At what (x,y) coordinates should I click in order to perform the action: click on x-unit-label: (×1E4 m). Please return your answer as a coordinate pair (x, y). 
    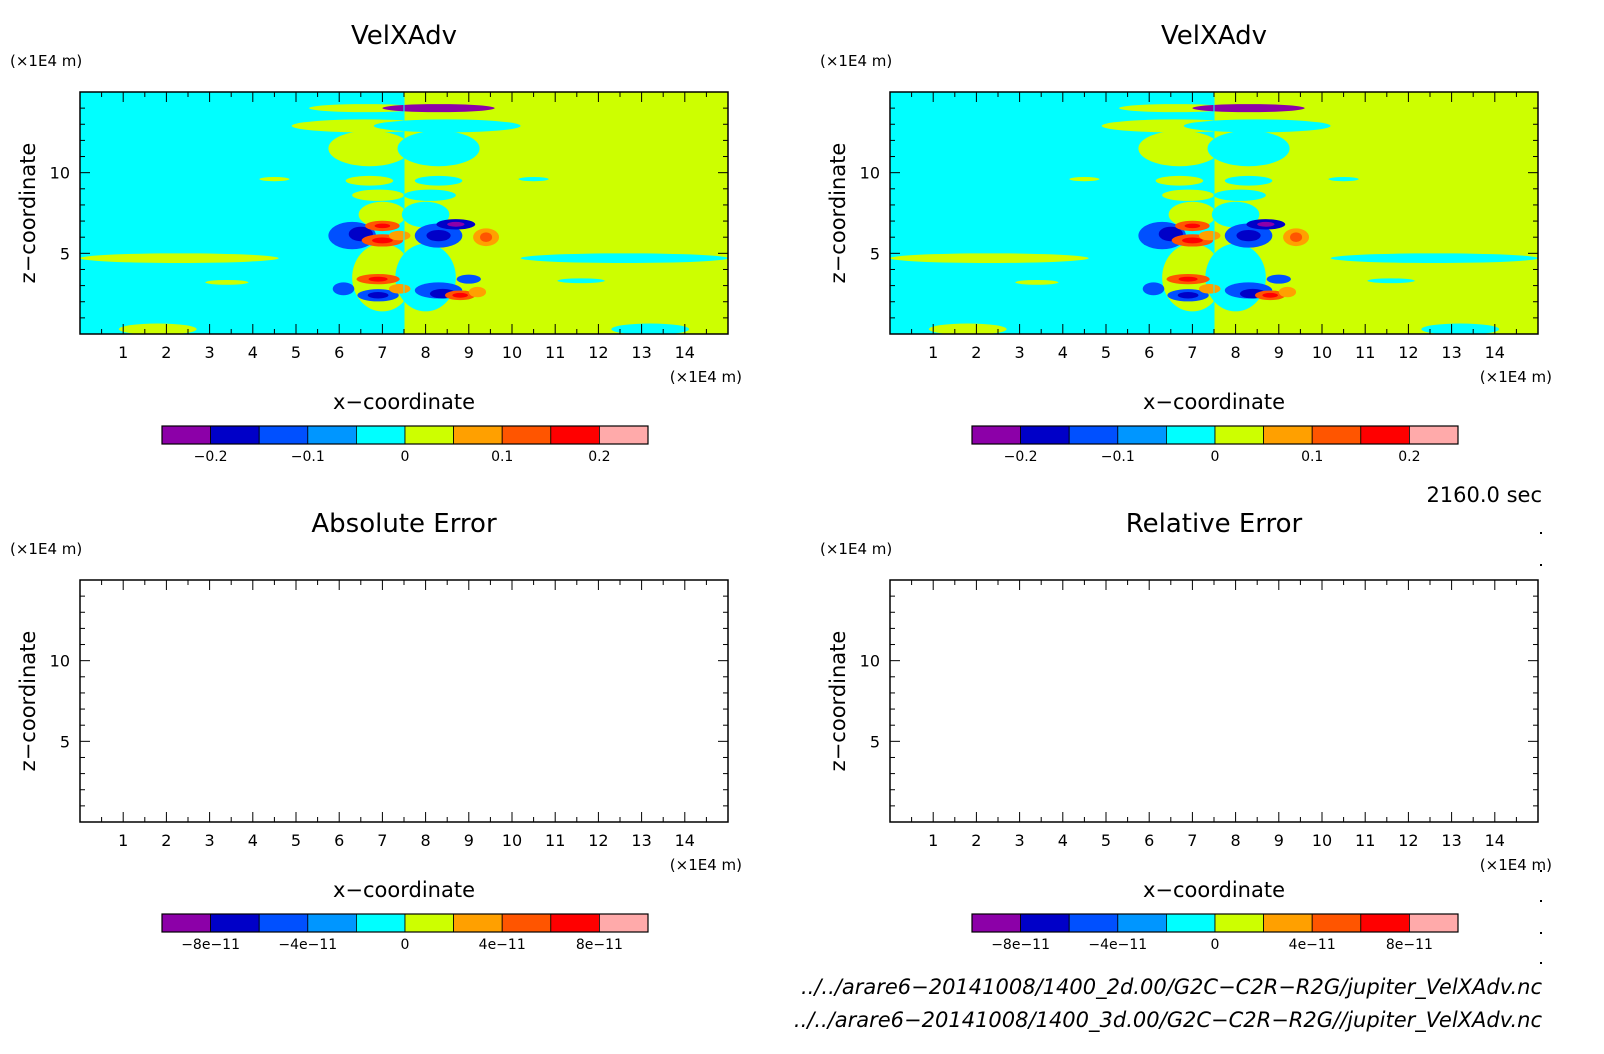
    Looking at the image, I should click on (706, 865).